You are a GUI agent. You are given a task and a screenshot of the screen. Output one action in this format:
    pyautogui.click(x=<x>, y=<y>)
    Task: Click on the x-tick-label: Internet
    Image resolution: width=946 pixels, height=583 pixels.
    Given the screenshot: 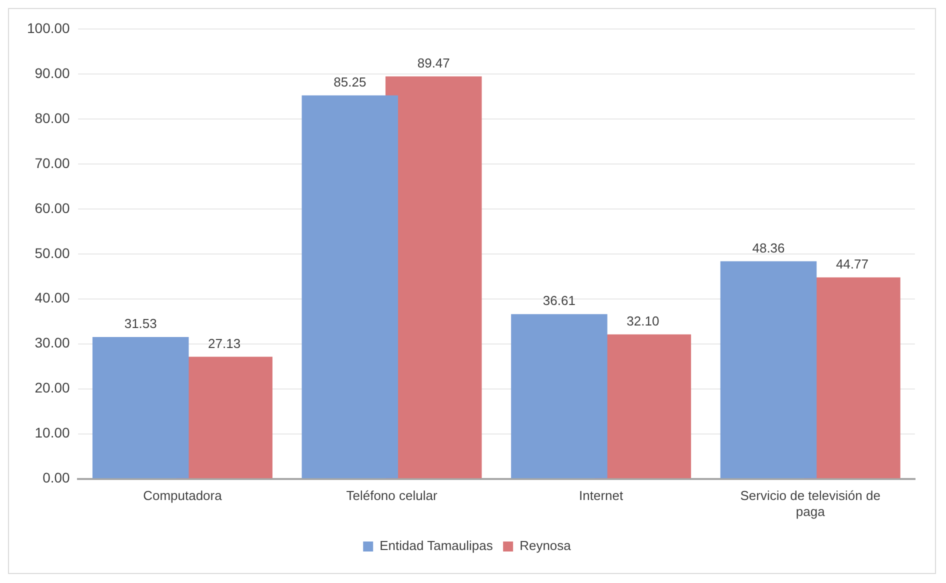 What is the action you would take?
    pyautogui.click(x=601, y=496)
    